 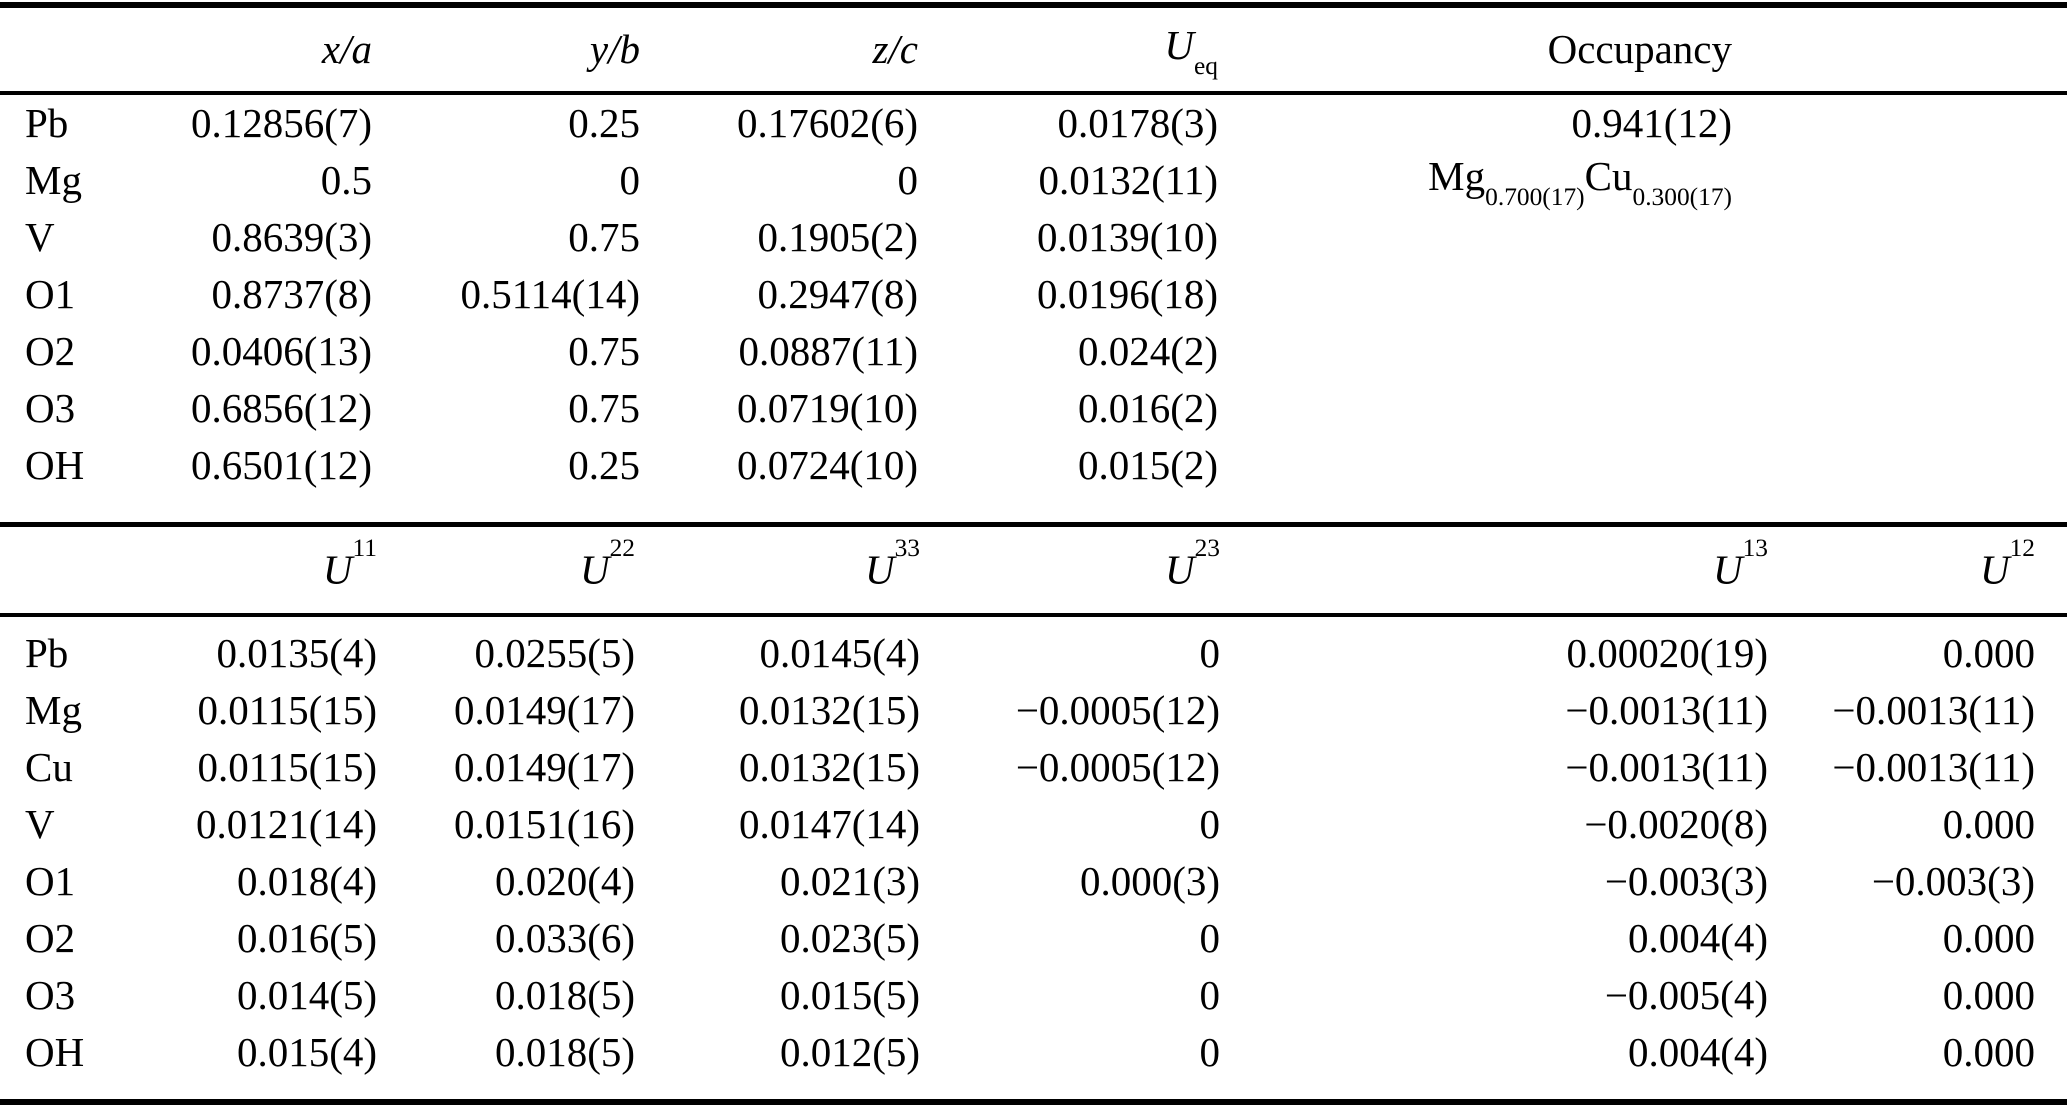 I want to click on cell-z-c: 0, so click(x=908, y=180).